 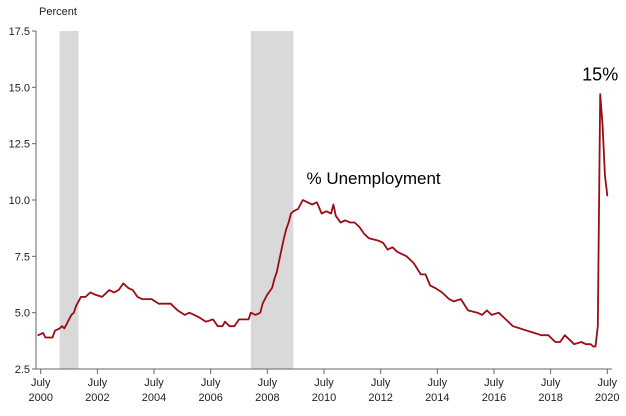 I want to click on y-tick-label: 10.0, so click(x=19, y=201).